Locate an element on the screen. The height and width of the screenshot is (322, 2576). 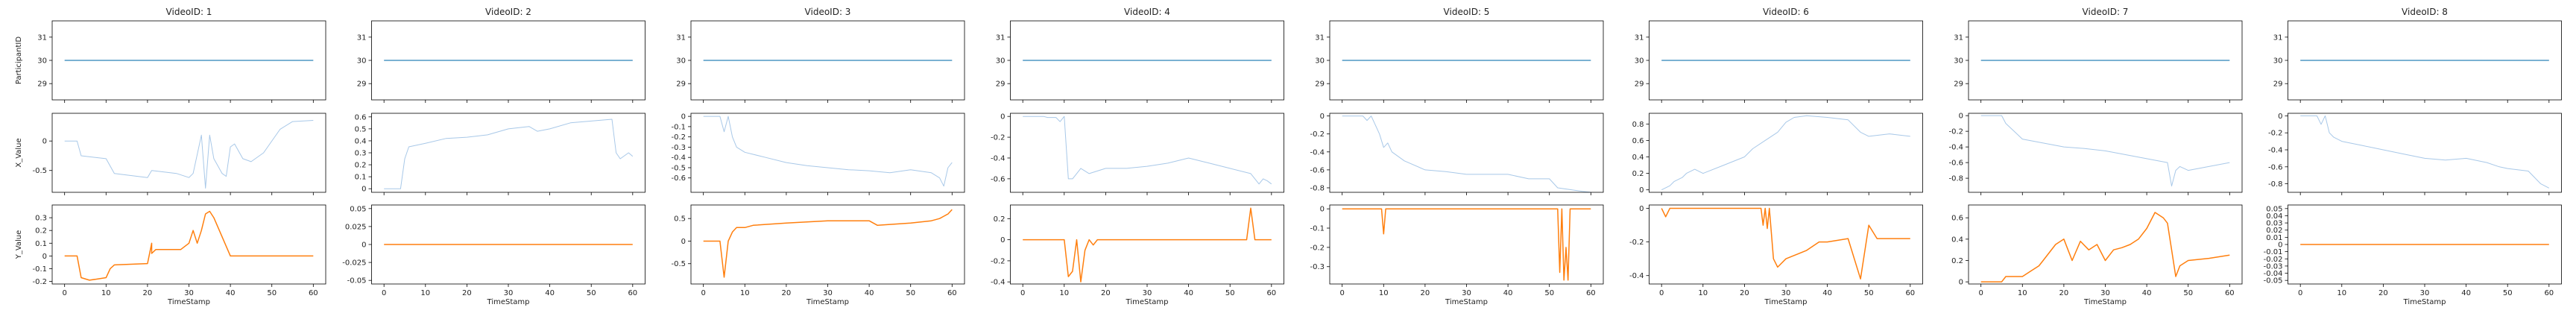
y-tick-label: -0.03 is located at coordinates (2273, 266).